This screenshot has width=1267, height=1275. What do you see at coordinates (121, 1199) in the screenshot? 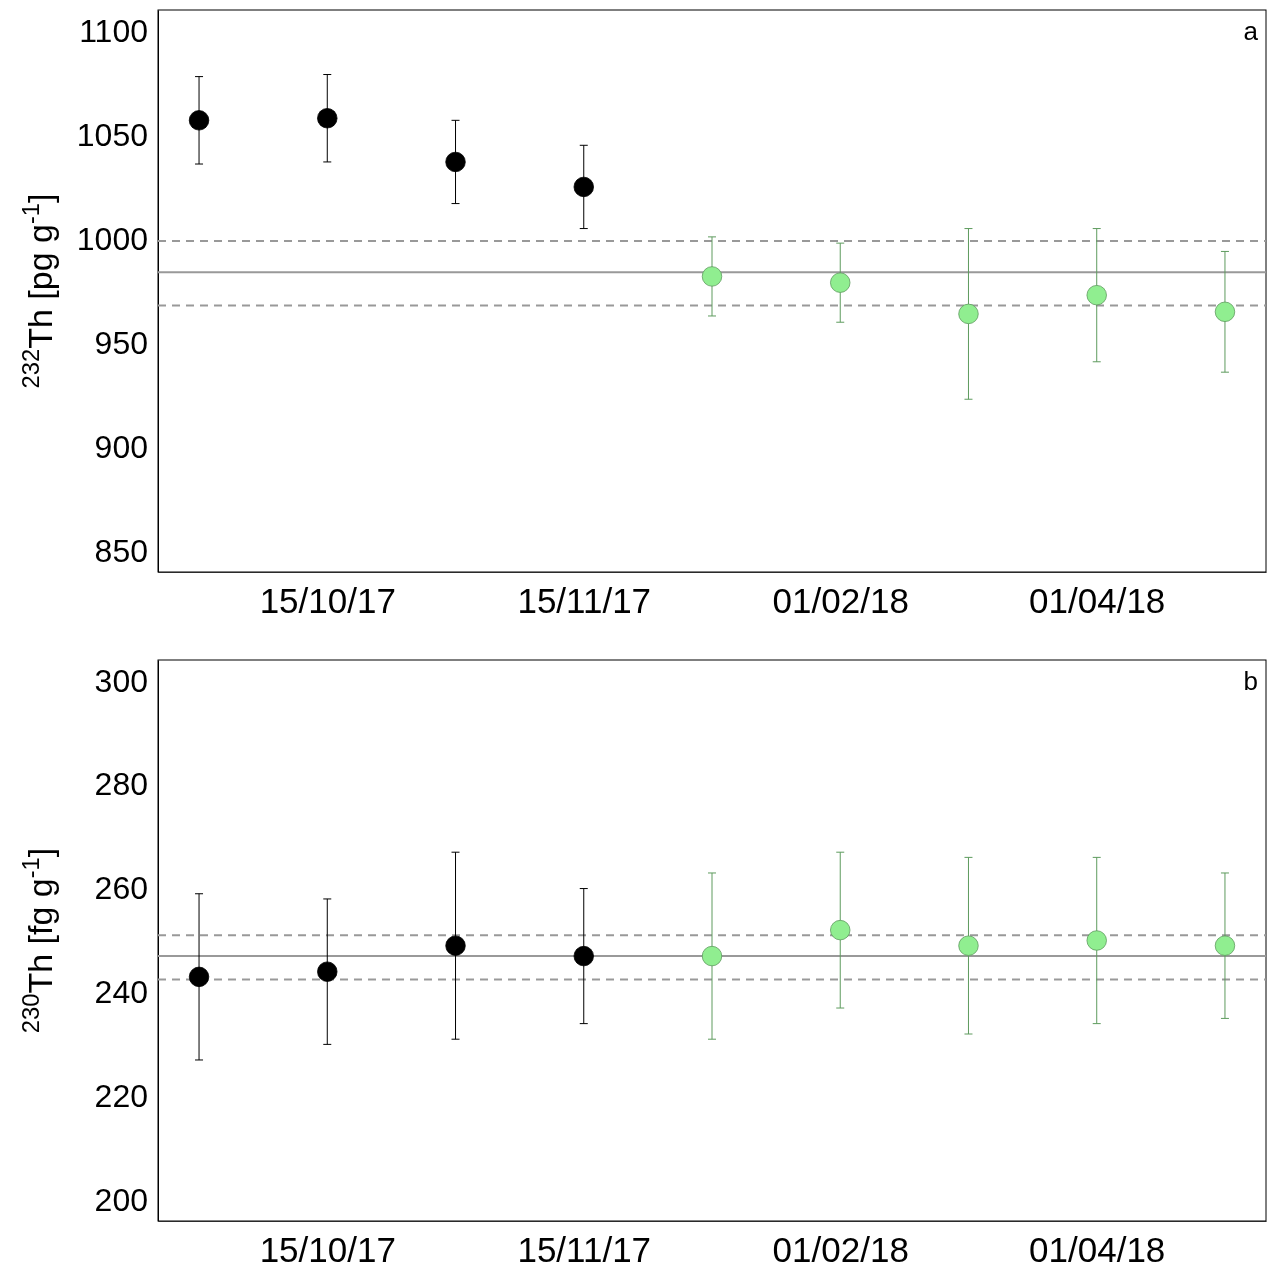
I see `y-tick-label: 200` at bounding box center [121, 1199].